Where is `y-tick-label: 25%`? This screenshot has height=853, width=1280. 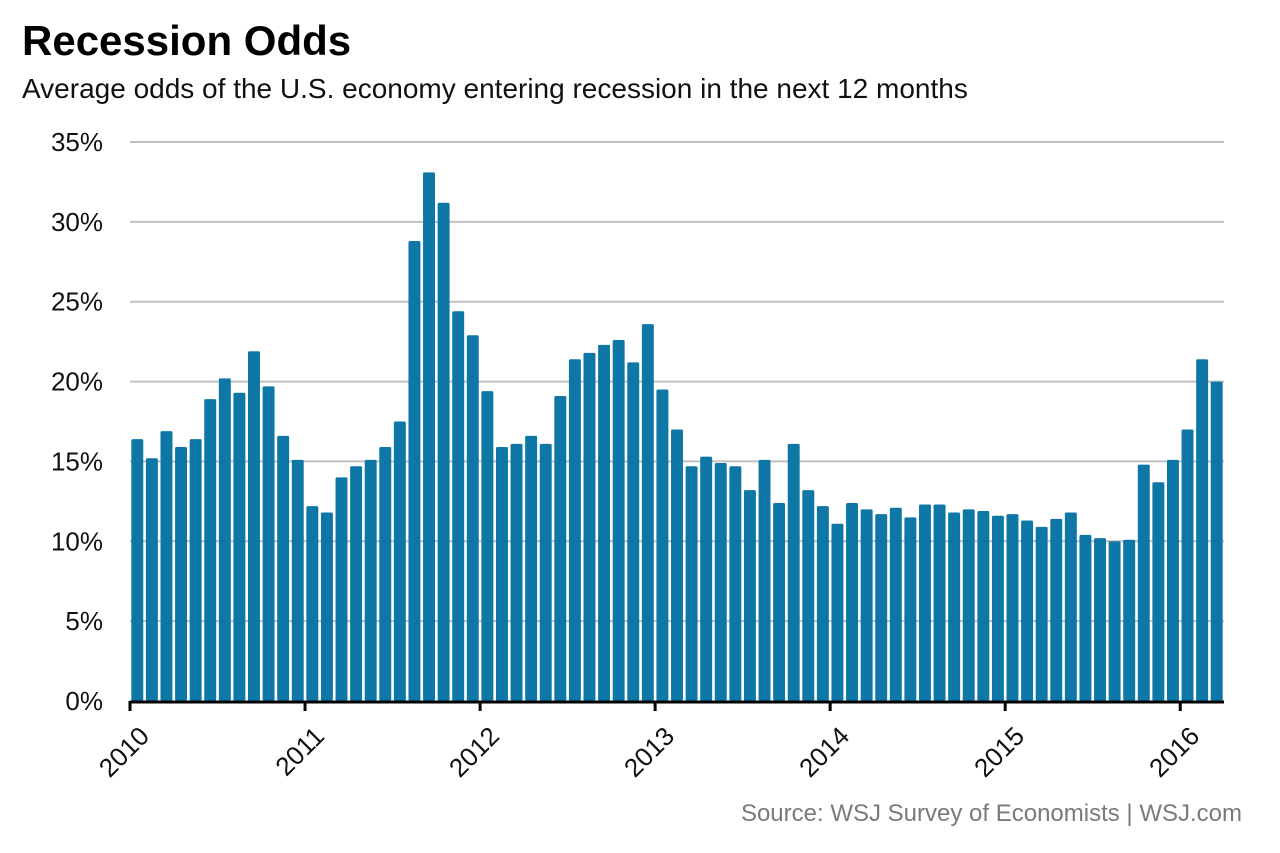
y-tick-label: 25% is located at coordinates (77, 302).